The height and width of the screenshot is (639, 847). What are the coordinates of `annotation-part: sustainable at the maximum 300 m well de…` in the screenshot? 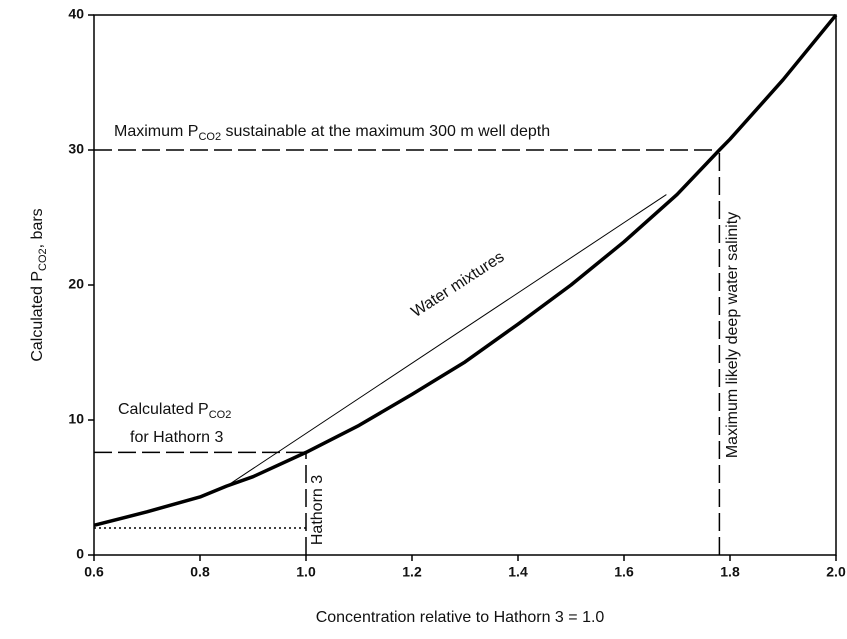 It's located at (385, 131).